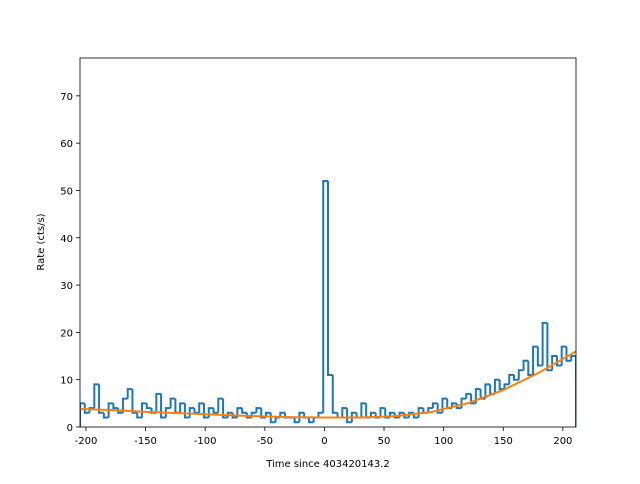  What do you see at coordinates (66, 239) in the screenshot?
I see `y-tick-label: 40` at bounding box center [66, 239].